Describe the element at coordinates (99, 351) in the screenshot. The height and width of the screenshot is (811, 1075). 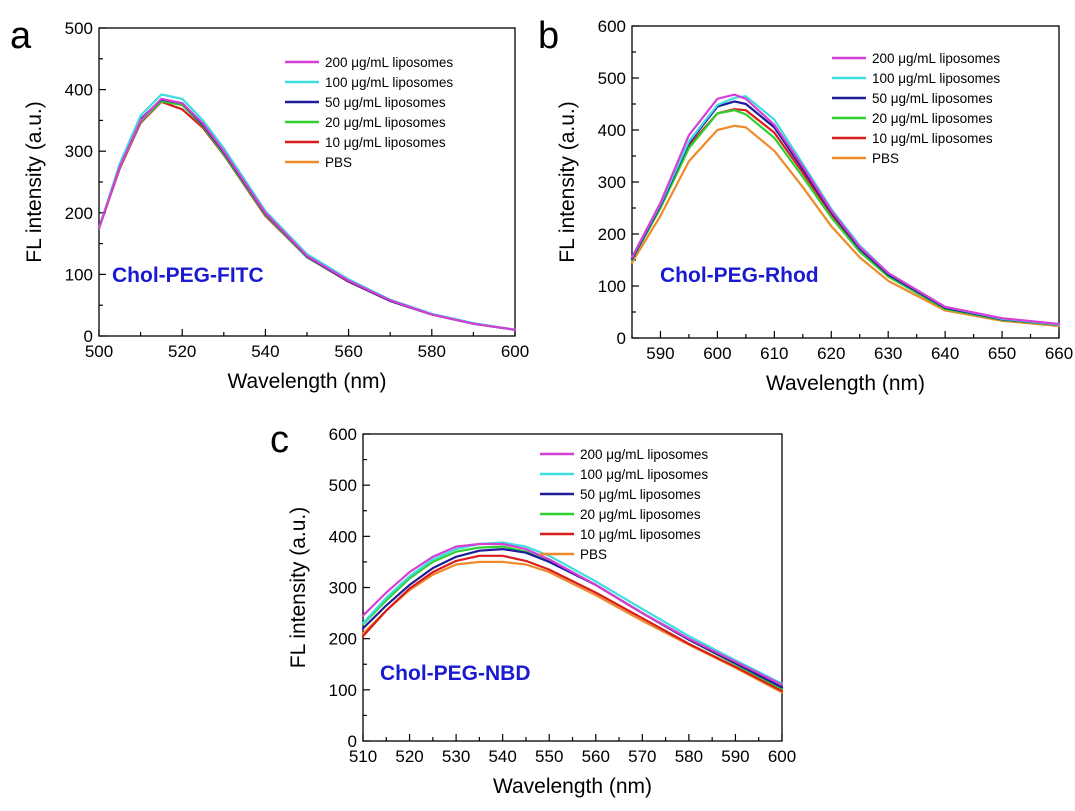
I see `x-tick-label: 500` at that location.